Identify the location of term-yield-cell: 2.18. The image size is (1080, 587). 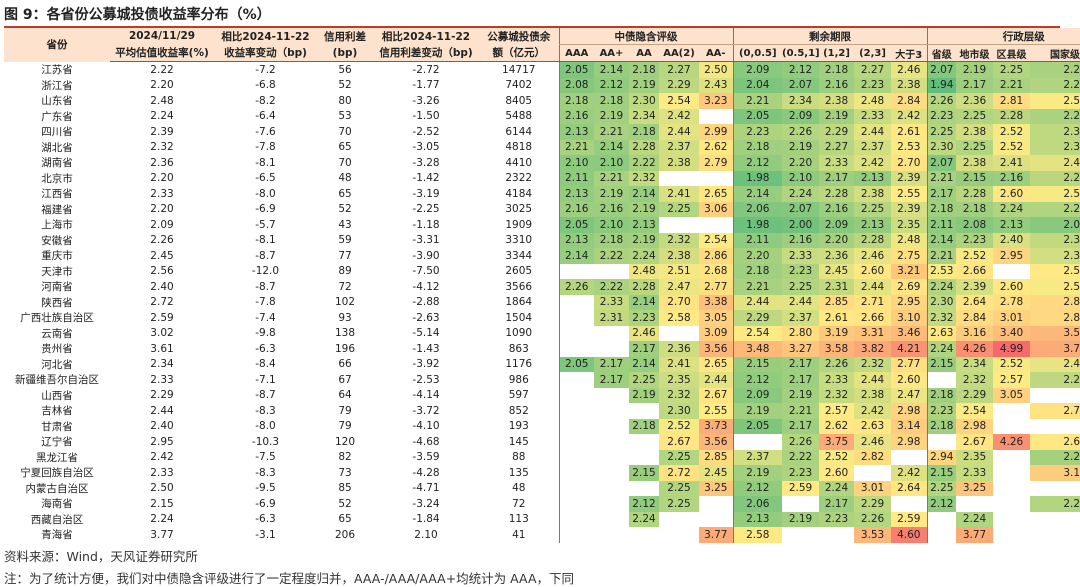
(757, 147).